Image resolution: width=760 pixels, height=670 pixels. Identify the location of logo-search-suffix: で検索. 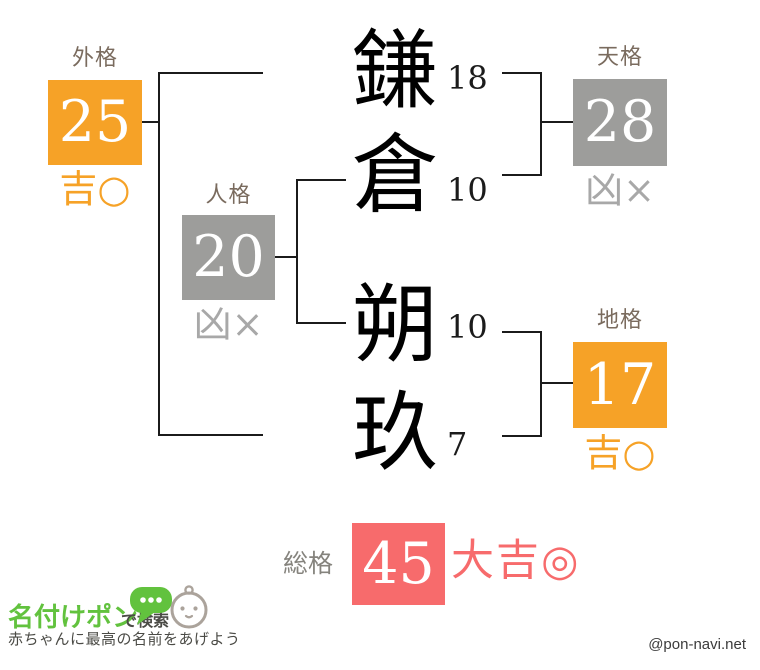
(145, 621).